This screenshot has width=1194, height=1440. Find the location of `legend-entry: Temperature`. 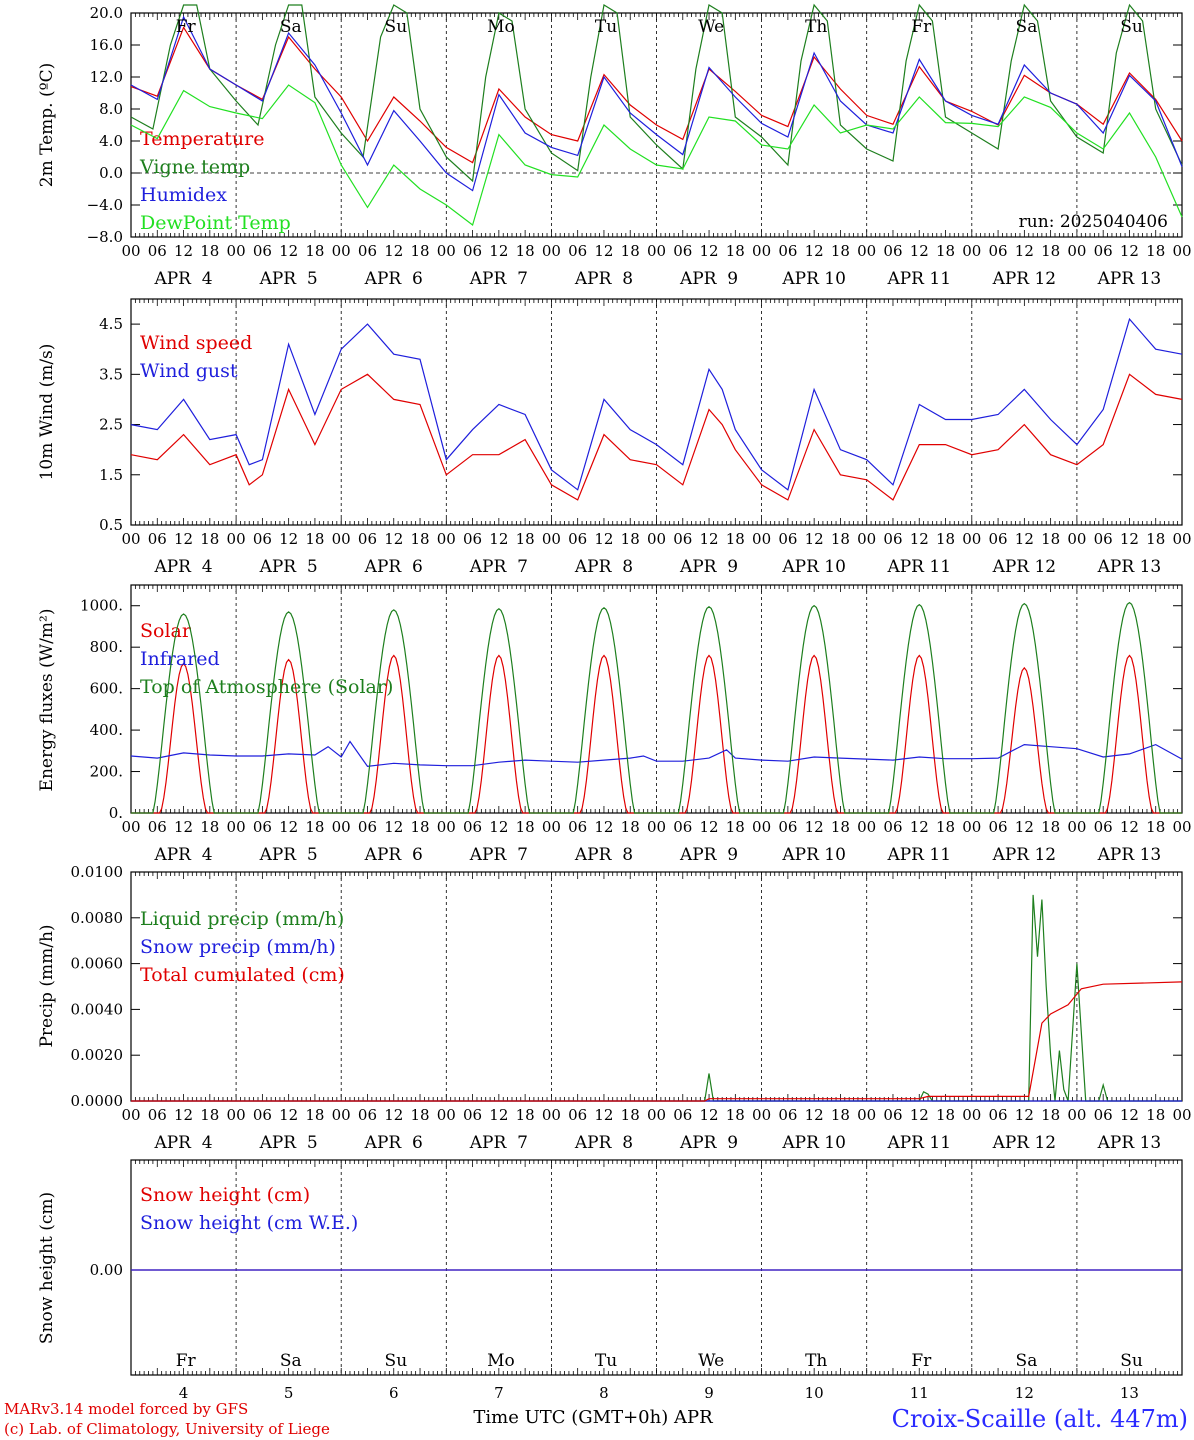

legend-entry: Temperature is located at coordinates (202, 139).